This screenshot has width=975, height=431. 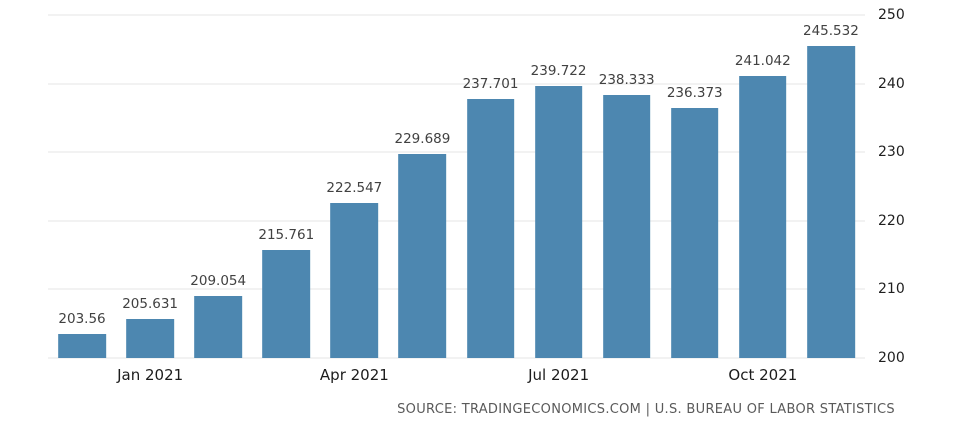 I want to click on bar-value-label: 205.631, so click(x=150, y=304).